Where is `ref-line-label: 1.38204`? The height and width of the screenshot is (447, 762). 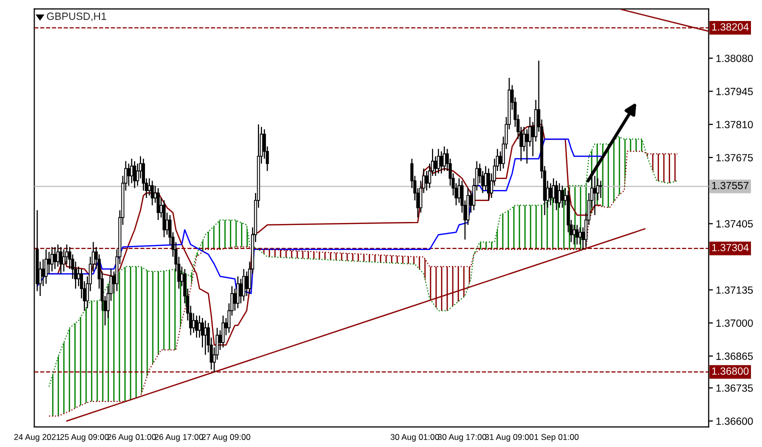 ref-line-label: 1.38204 is located at coordinates (730, 27).